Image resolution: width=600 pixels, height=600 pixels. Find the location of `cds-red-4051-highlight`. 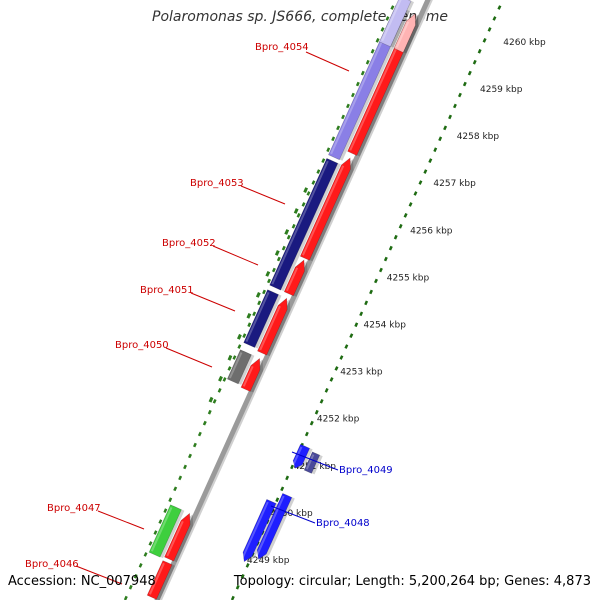

cds-red-4051-highlight is located at coordinates (270, 328).